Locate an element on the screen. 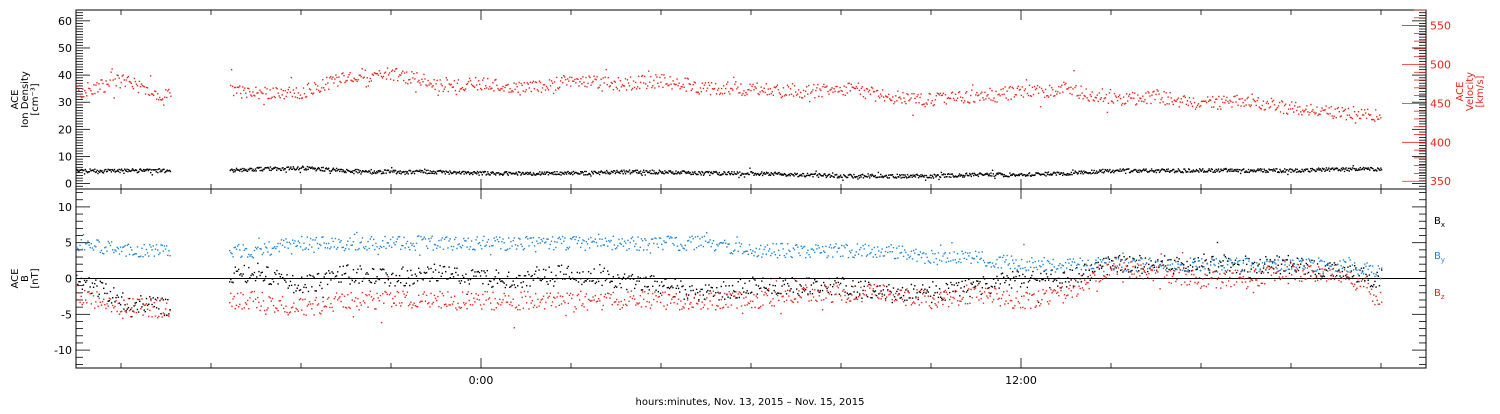 This screenshot has height=414, width=1500. bottom-y-tick-label: -5 is located at coordinates (66, 314).